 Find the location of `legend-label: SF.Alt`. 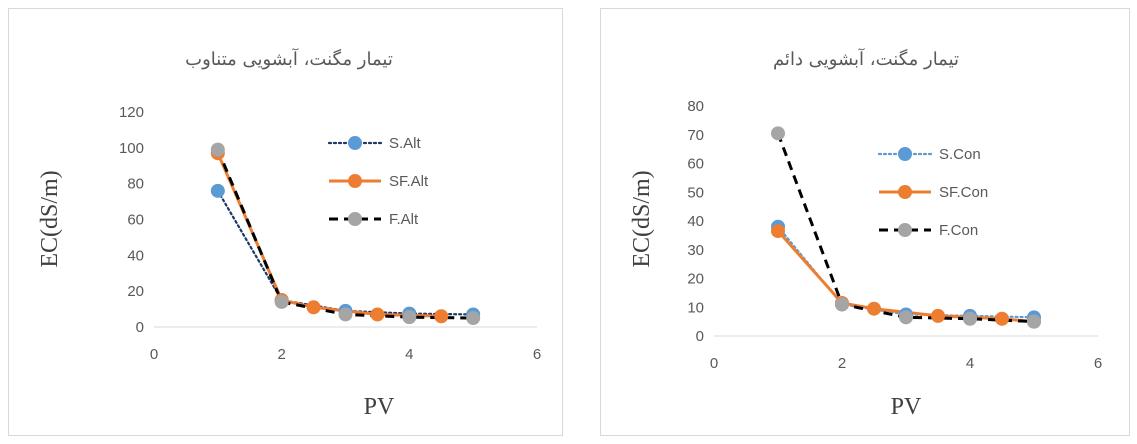

legend-label: SF.Alt is located at coordinates (409, 181).